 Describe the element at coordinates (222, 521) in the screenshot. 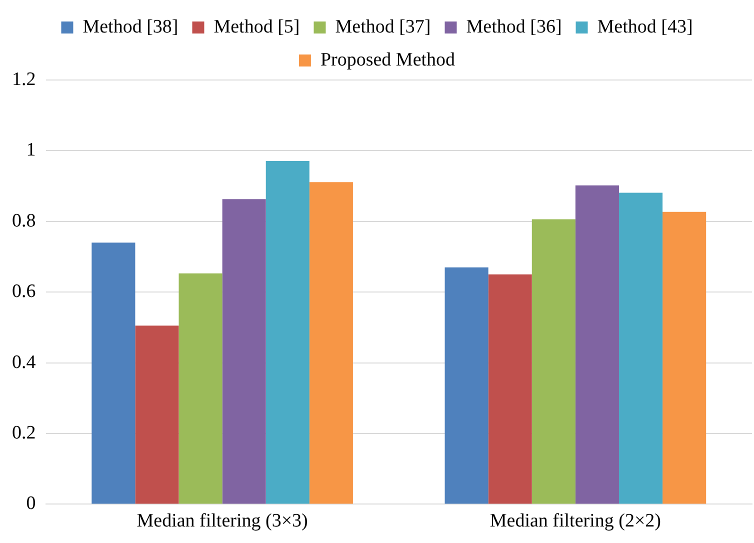

I see `x-tick-label: Median filtering (3×3)` at that location.